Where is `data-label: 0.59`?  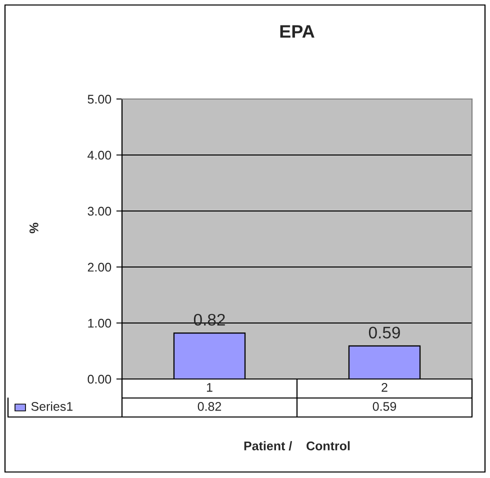
data-label: 0.59 is located at coordinates (384, 406).